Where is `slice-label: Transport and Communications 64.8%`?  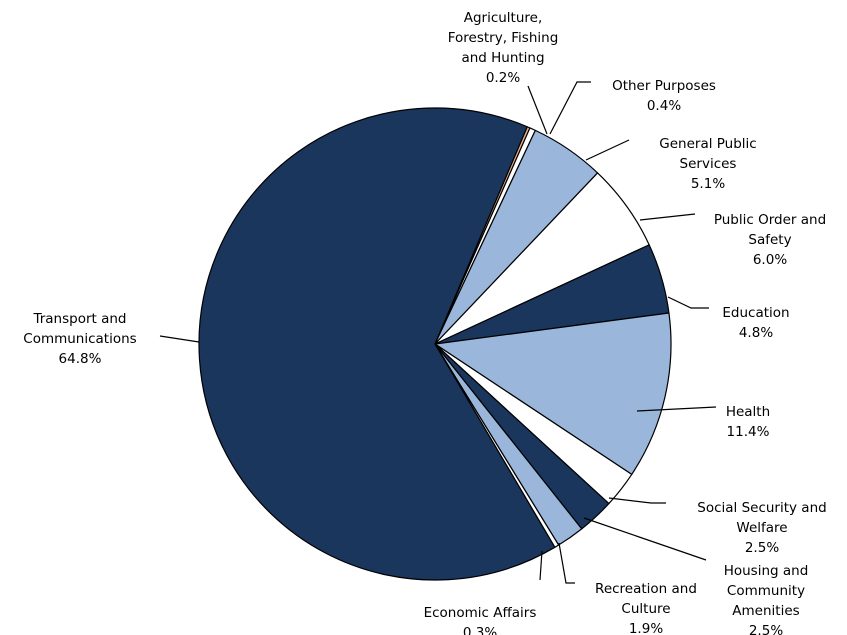 slice-label: Transport and Communications 64.8% is located at coordinates (79, 339).